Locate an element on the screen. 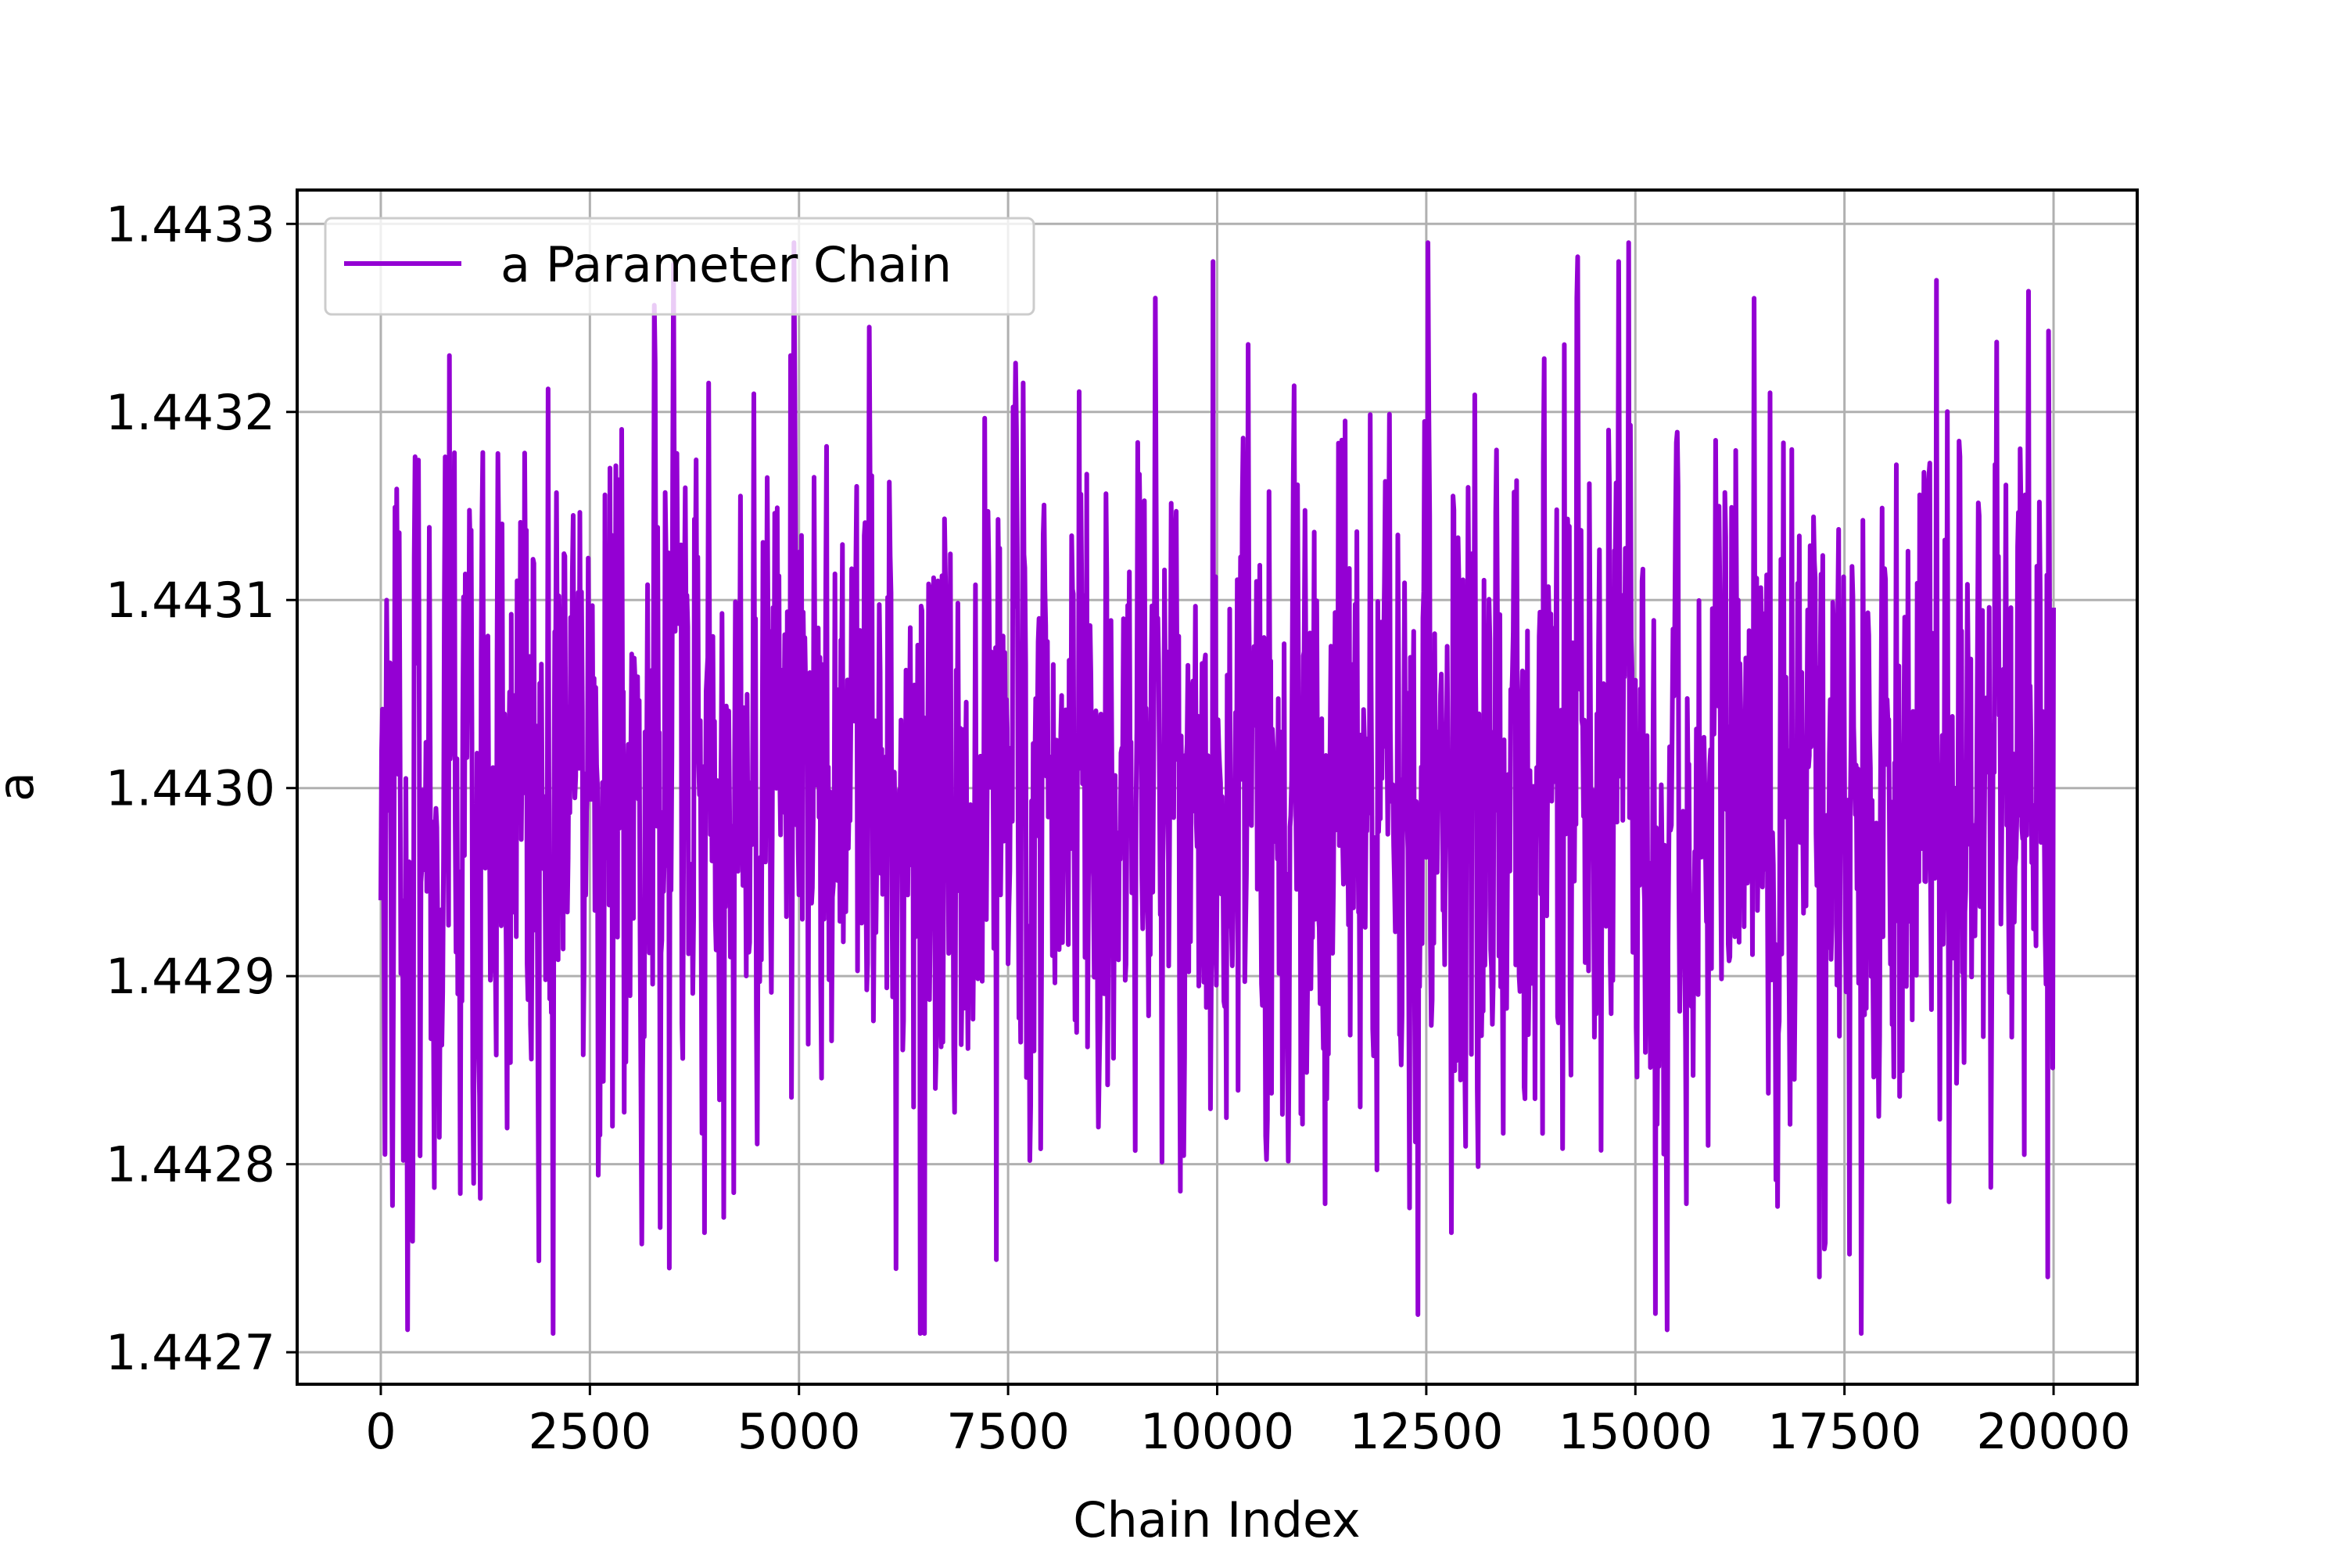 Image resolution: width=2346 pixels, height=1568 pixels. x-axis-ticks: 0 2500 5000 7500 10000 12500 15000 17500 20000 is located at coordinates (1248, 1422).